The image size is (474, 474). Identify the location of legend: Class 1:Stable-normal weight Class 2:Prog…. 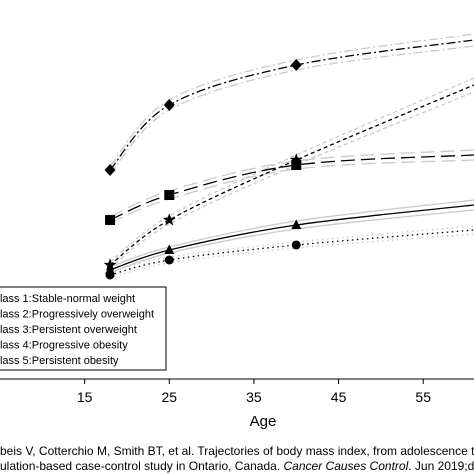
(83, 328).